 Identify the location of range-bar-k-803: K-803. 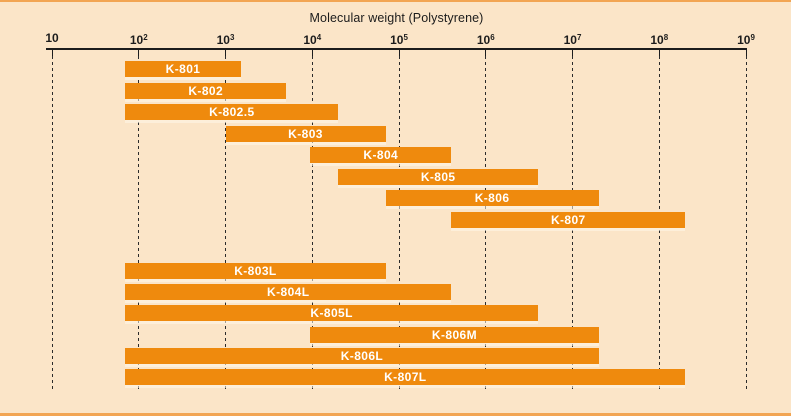
(305, 133).